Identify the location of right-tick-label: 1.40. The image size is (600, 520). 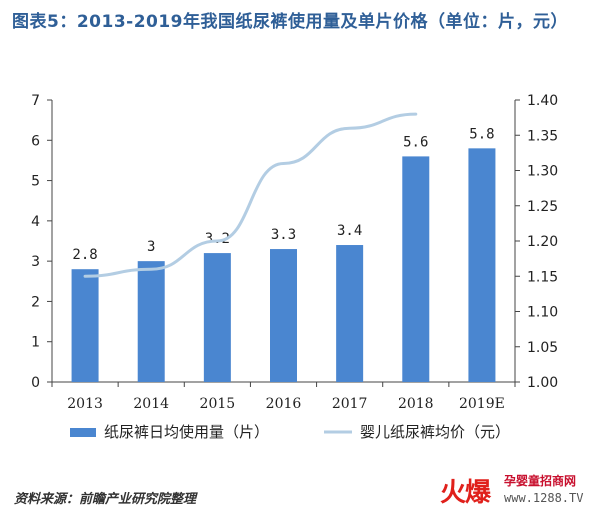
(542, 101).